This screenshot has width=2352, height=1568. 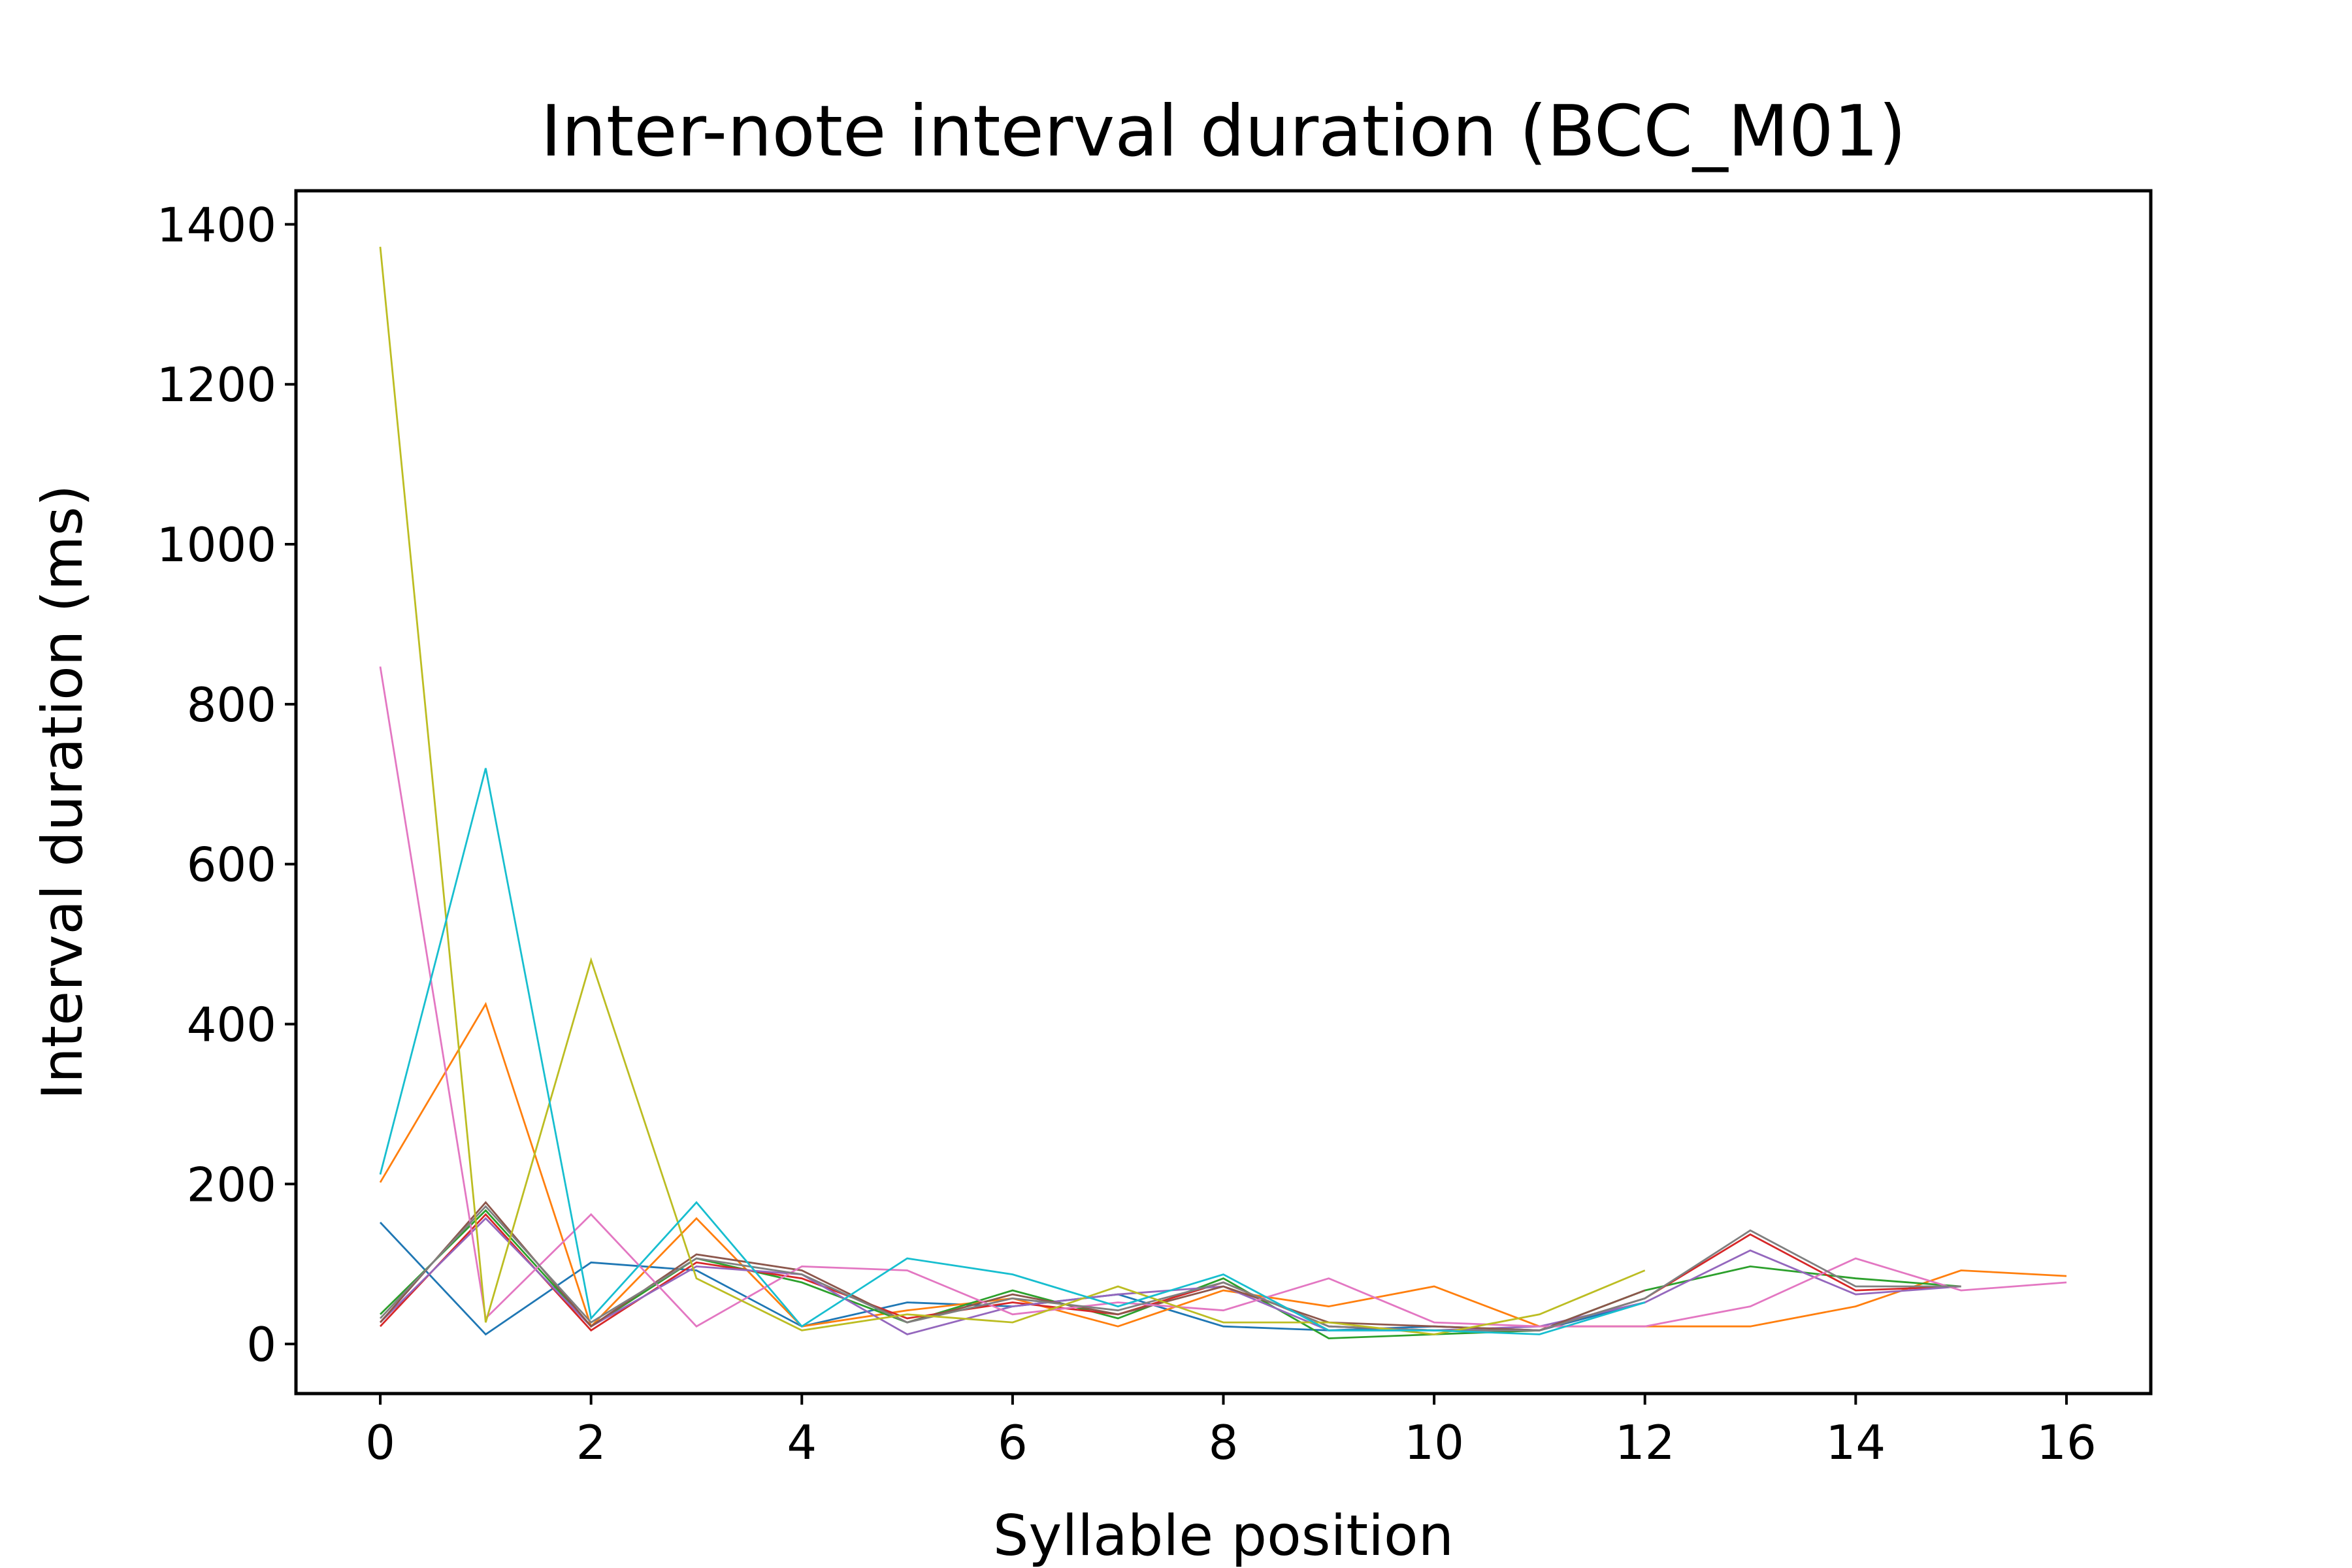 What do you see at coordinates (231, 705) in the screenshot?
I see `y-tick-label: 800` at bounding box center [231, 705].